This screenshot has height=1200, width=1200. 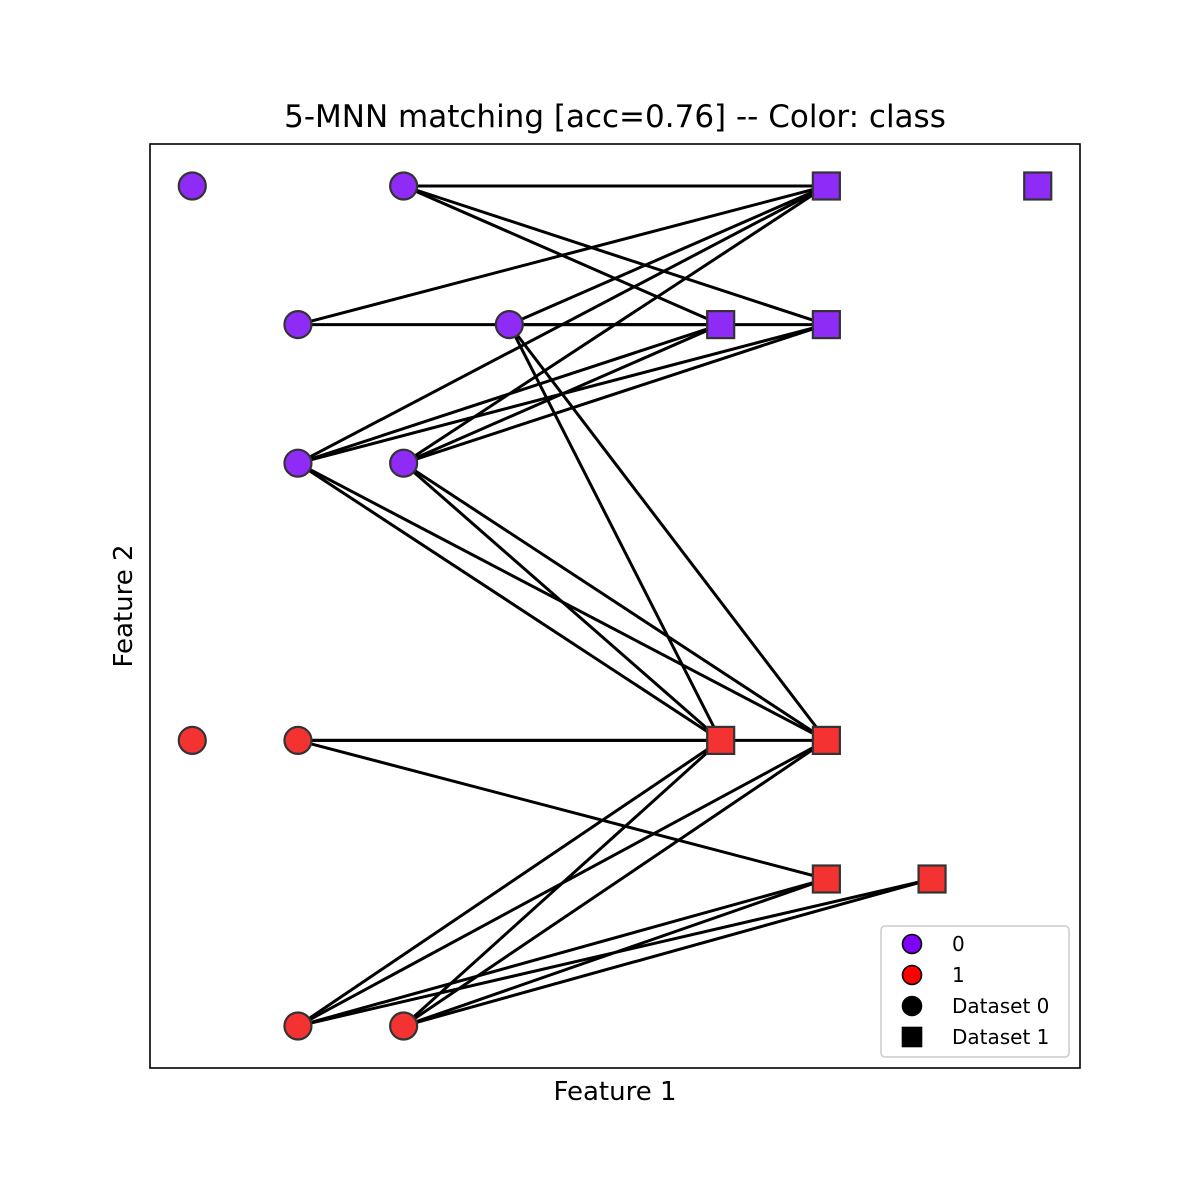 What do you see at coordinates (1000, 1006) in the screenshot?
I see `legend-label-2: Dataset 0` at bounding box center [1000, 1006].